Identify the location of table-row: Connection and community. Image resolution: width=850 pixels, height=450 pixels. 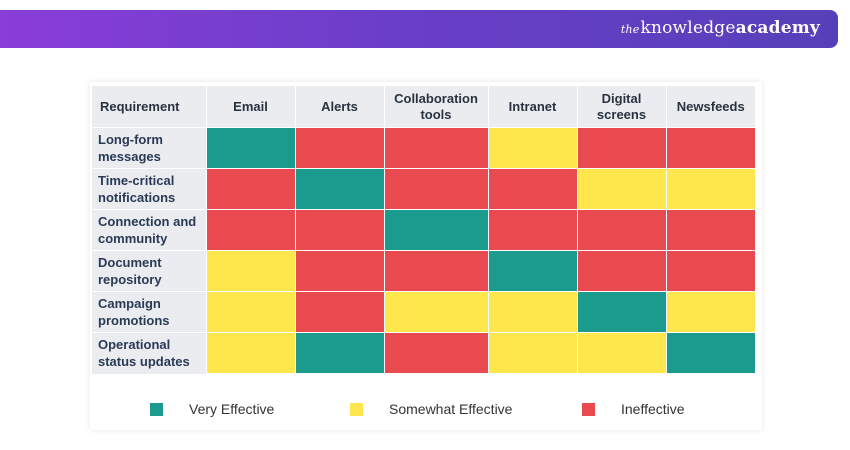
(424, 230).